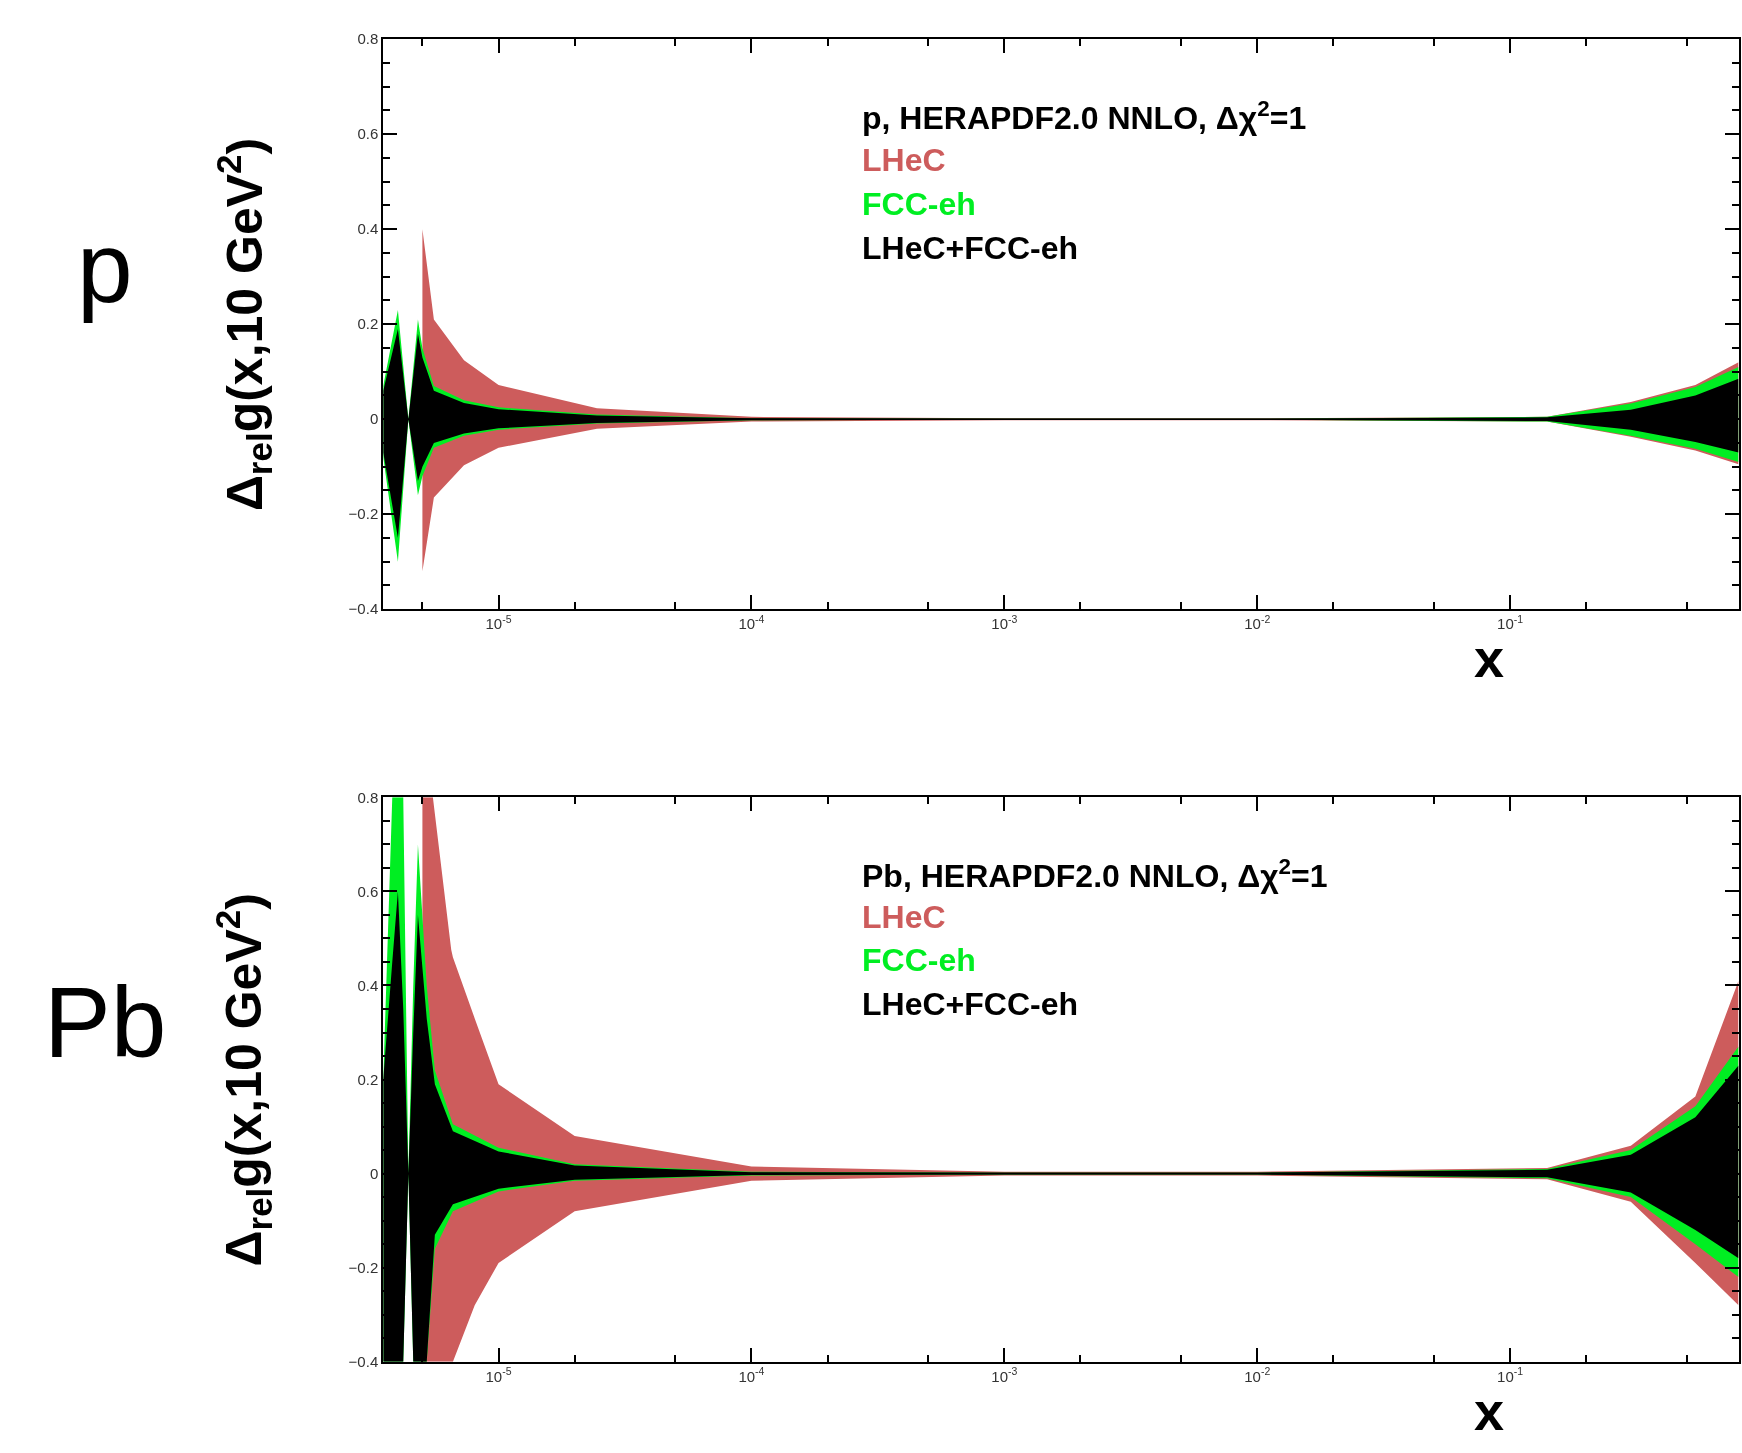 The image size is (1742, 1453). Describe the element at coordinates (105, 1022) in the screenshot. I see `text: Pb` at that location.